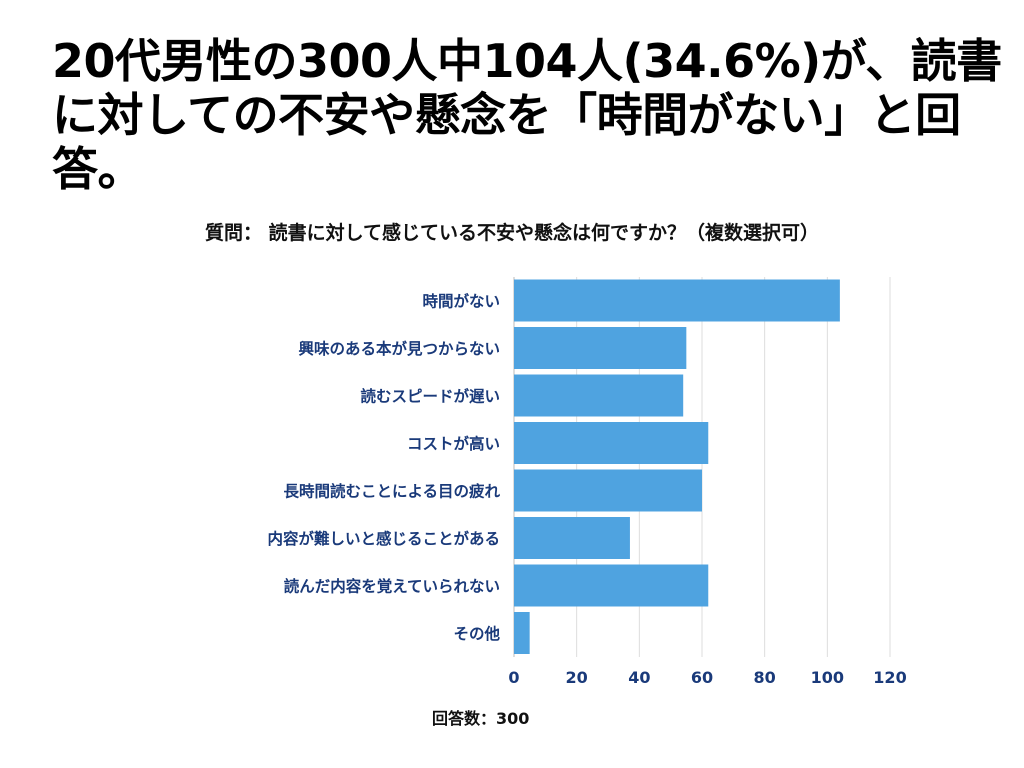 The width and height of the screenshot is (1024, 768). What do you see at coordinates (391, 491) in the screenshot?
I see `category-label: 長時間読むことによる目の疲れ` at bounding box center [391, 491].